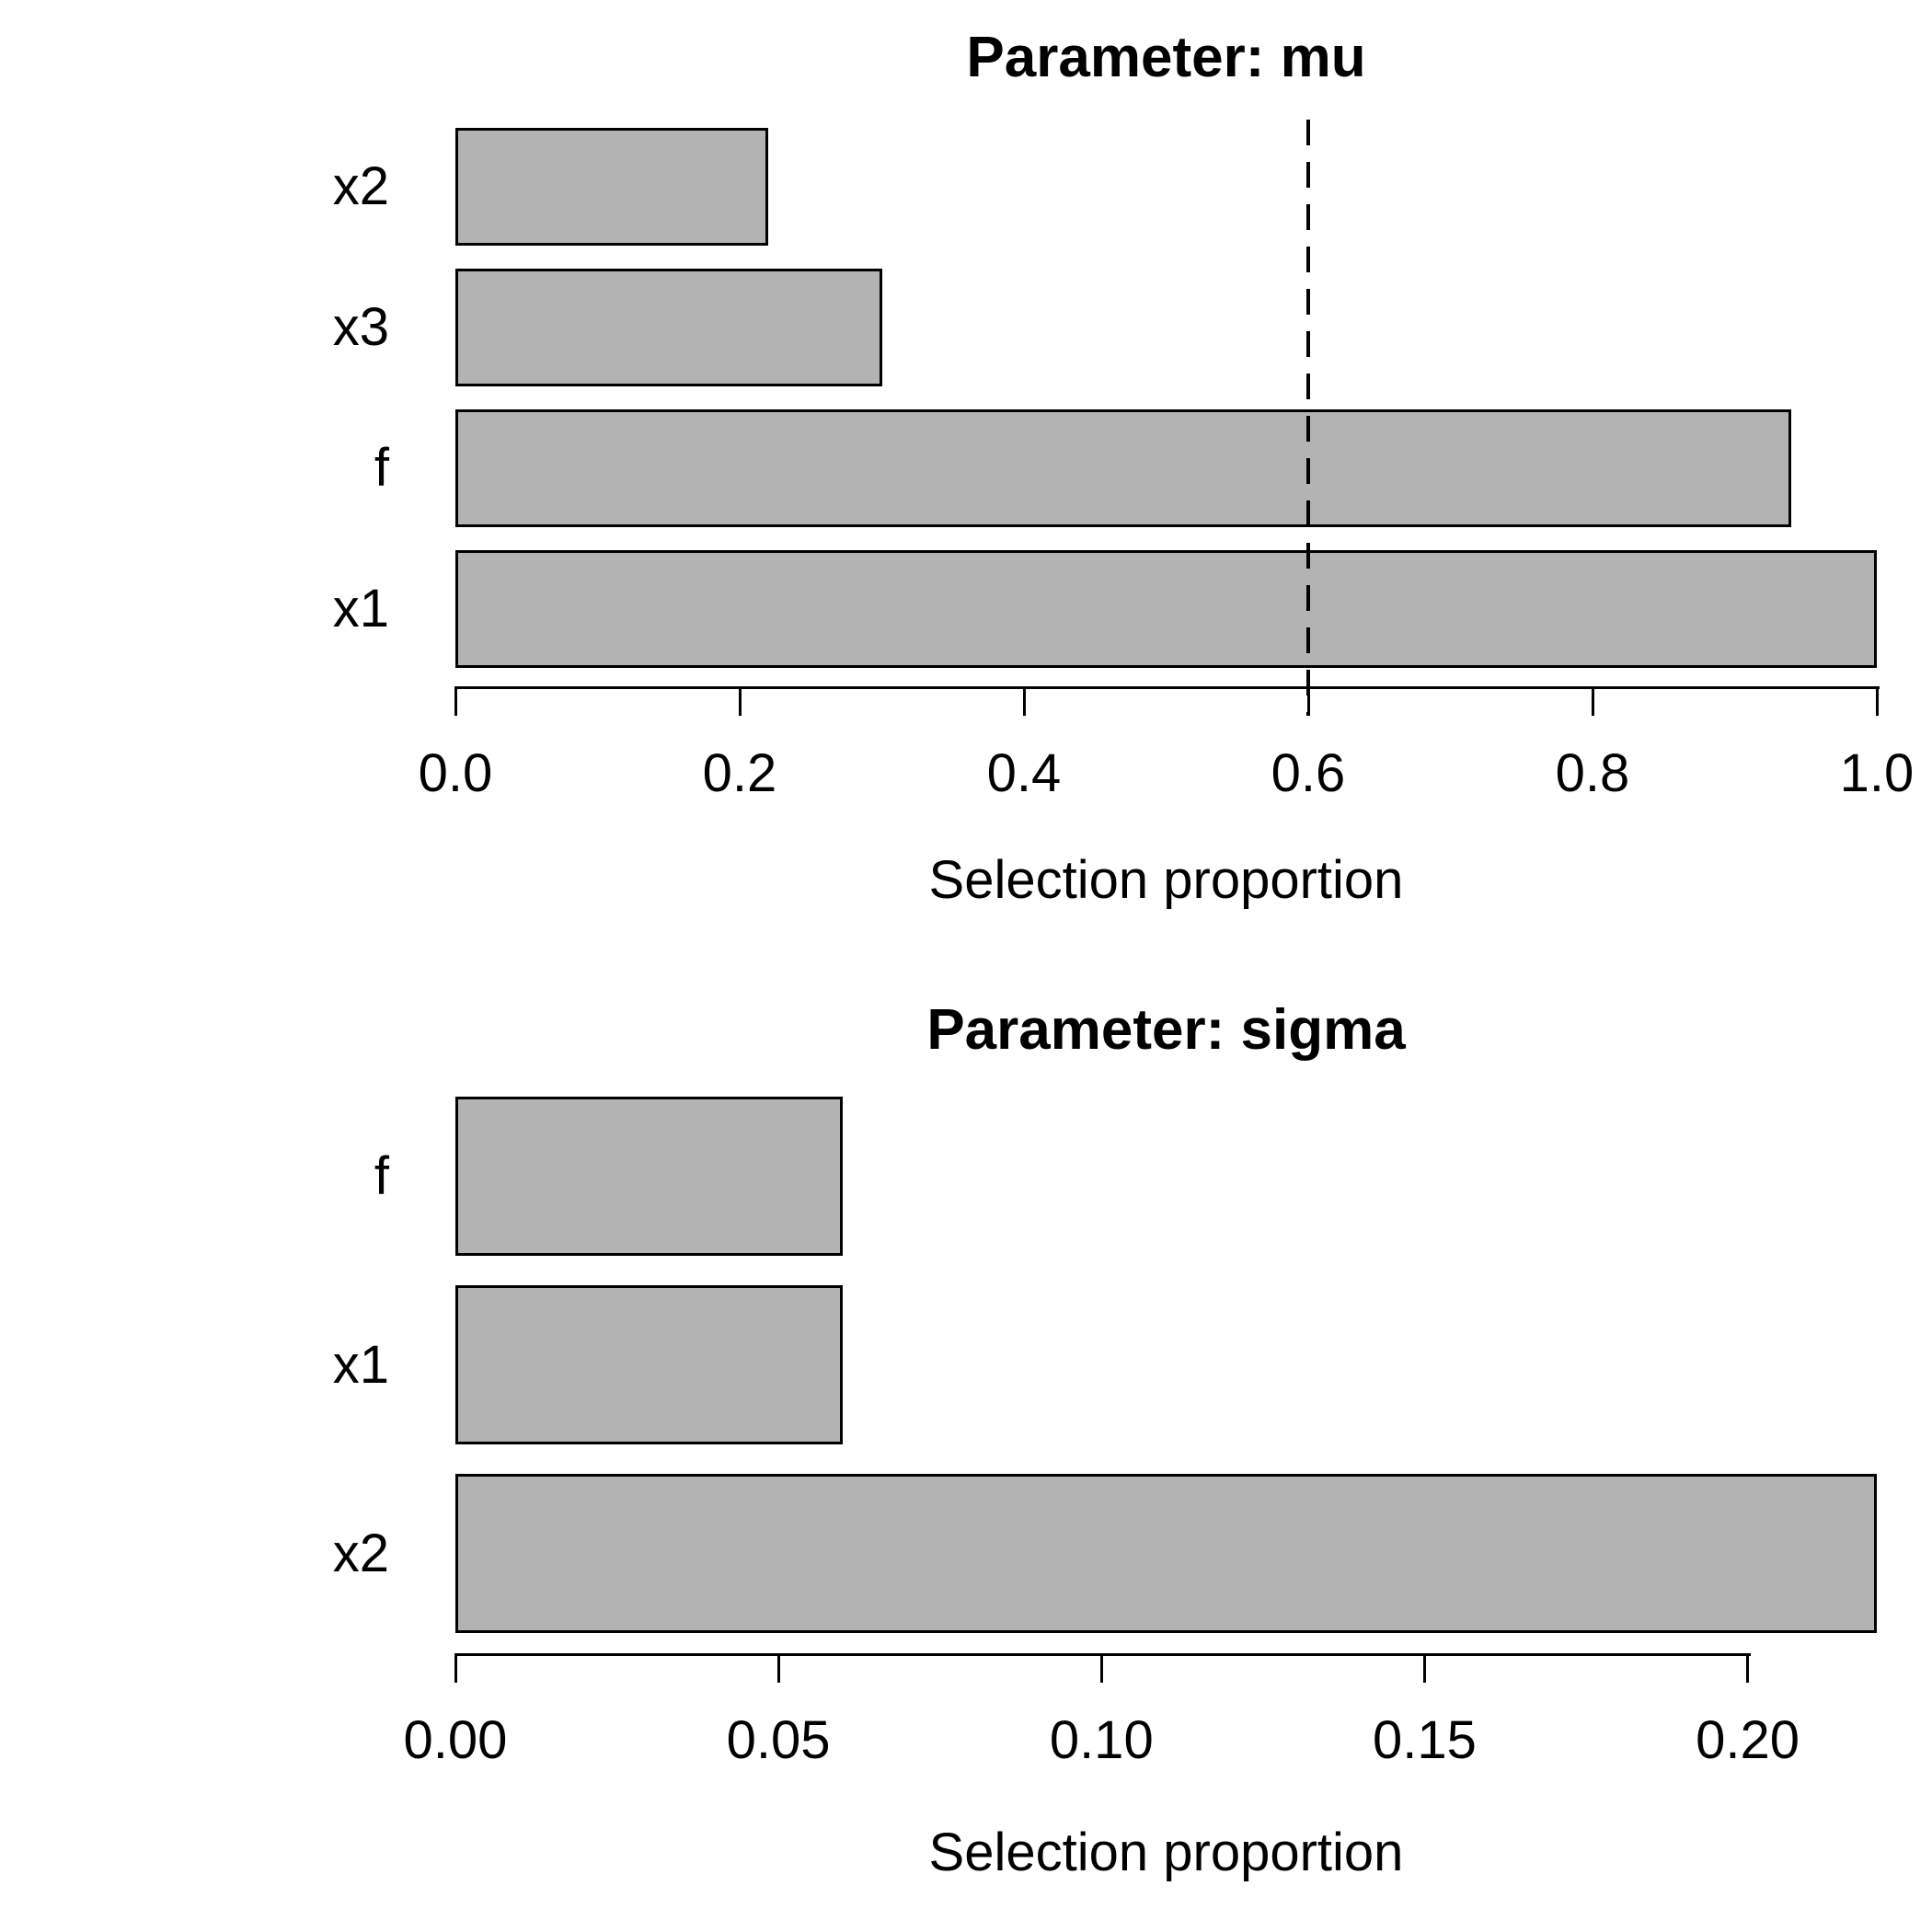 The image size is (1932, 1932). What do you see at coordinates (1748, 1740) in the screenshot?
I see `x-axis-tick-label: 0.20` at bounding box center [1748, 1740].